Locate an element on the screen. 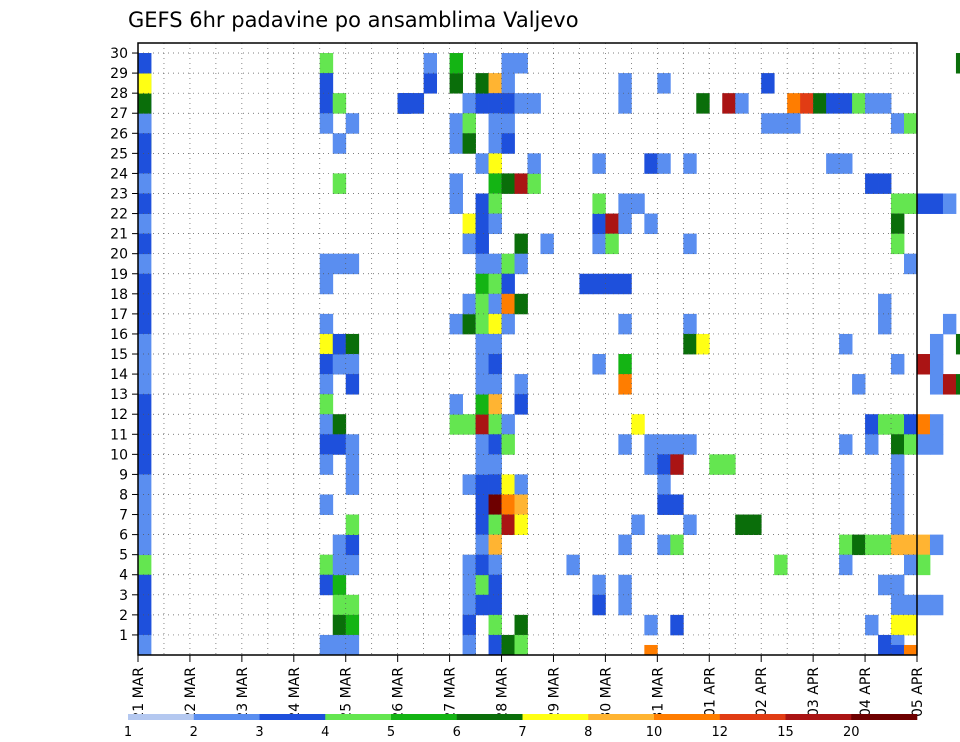 The height and width of the screenshot is (742, 960). y-tick-label: 2 is located at coordinates (123, 616).